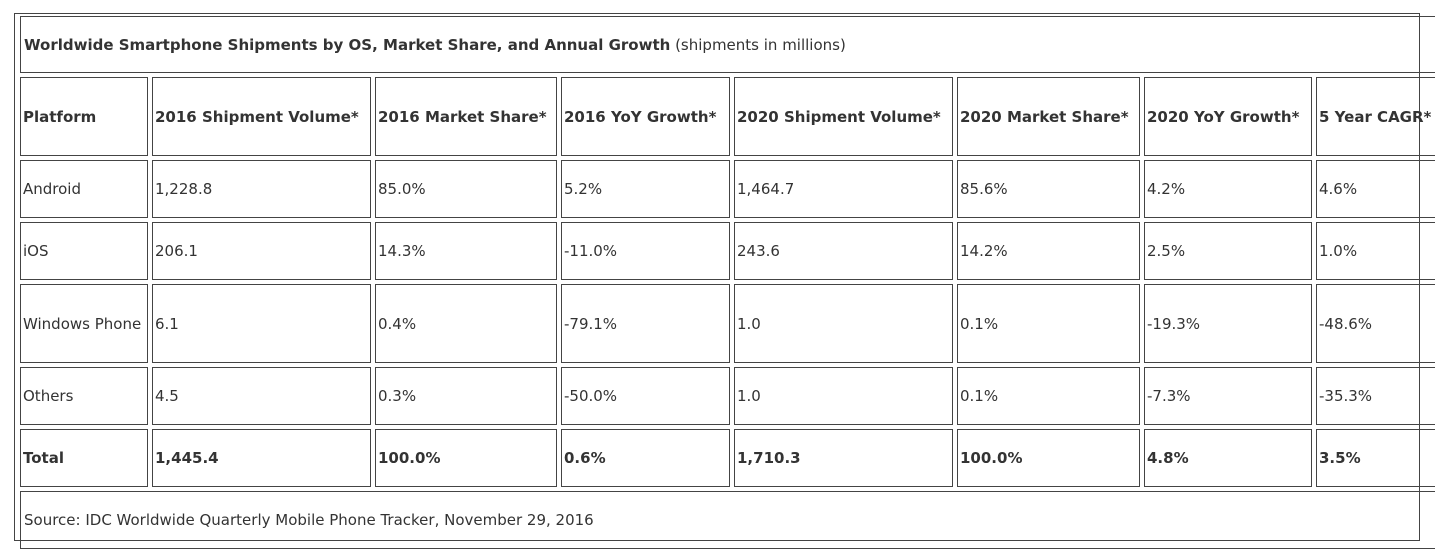 The image size is (1435, 558). Describe the element at coordinates (758, 44) in the screenshot. I see `table-title-units: (shipments in millions)` at that location.